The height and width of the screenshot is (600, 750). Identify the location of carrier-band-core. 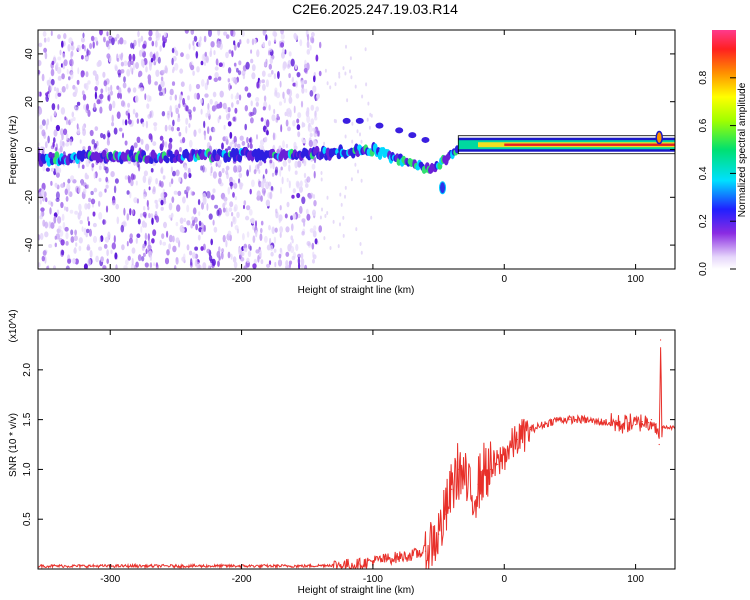
(589, 144).